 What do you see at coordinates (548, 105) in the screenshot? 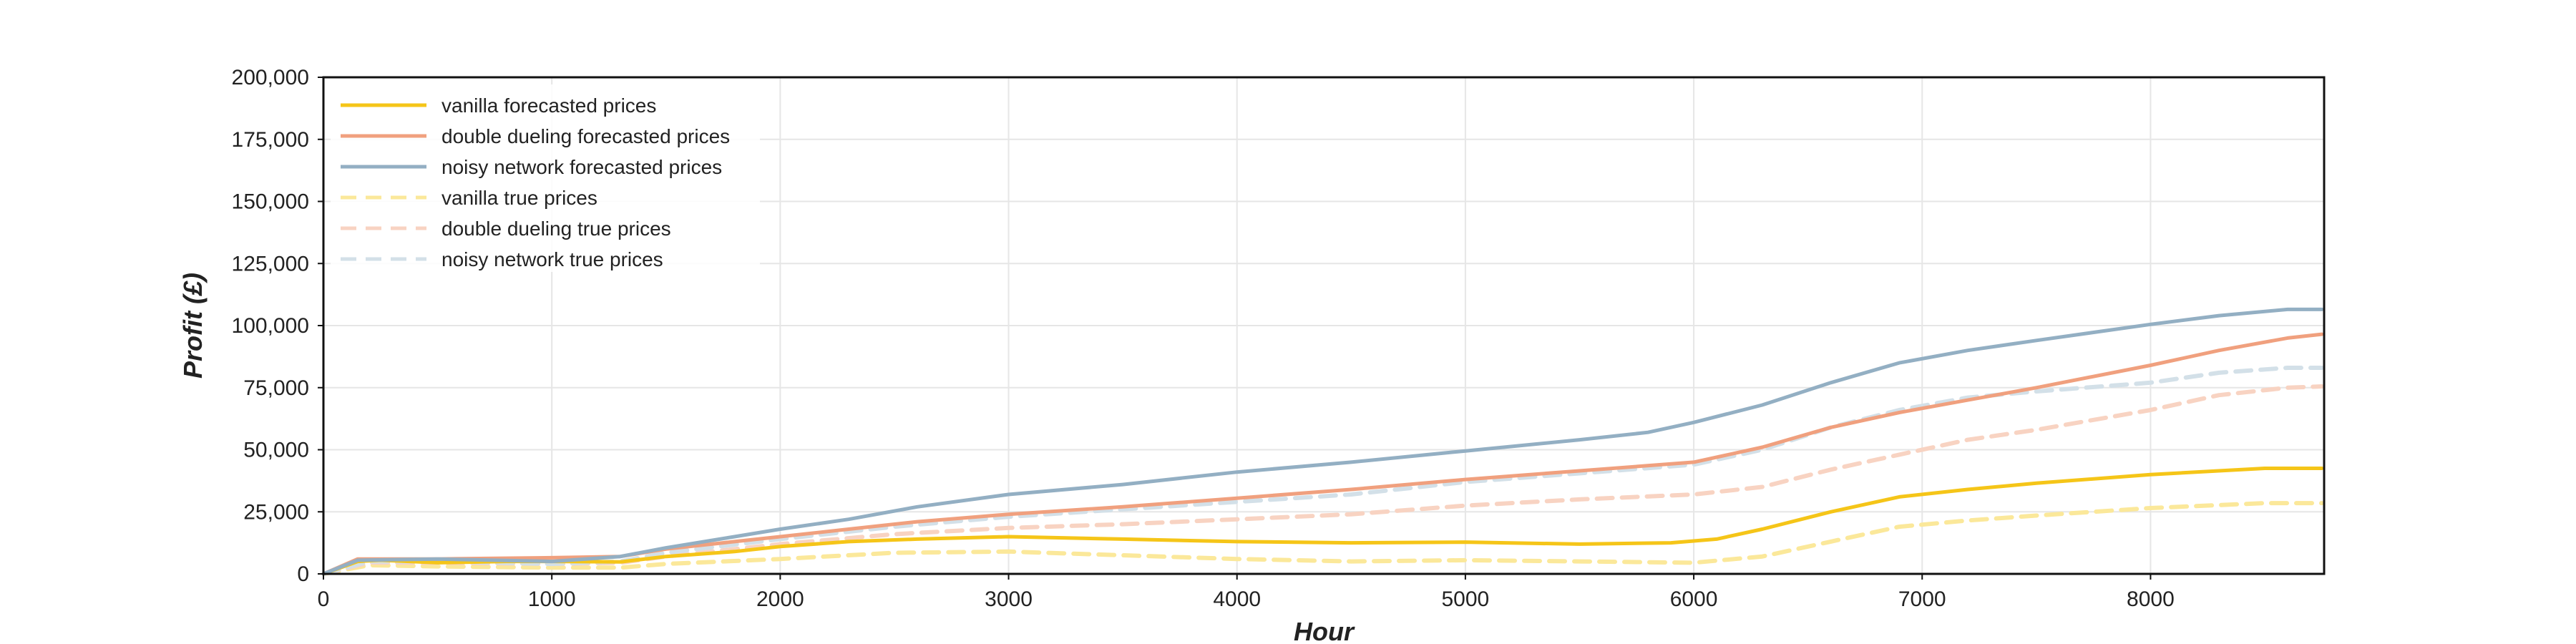
I see `legend-label: vanilla forecasted prices` at bounding box center [548, 105].